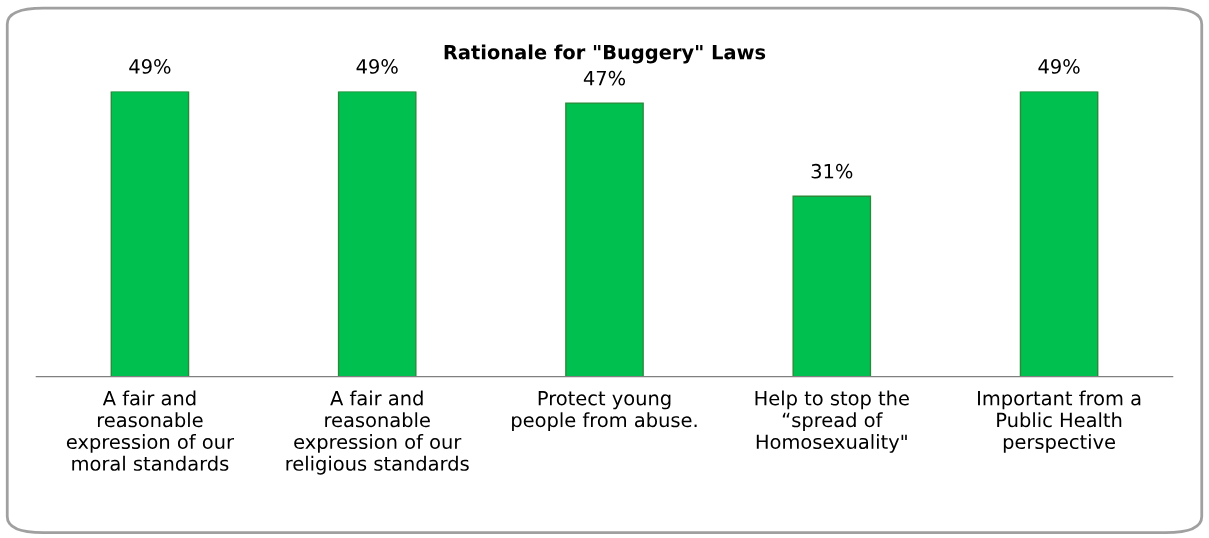 This screenshot has height=538, width=1209. Describe the element at coordinates (832, 421) in the screenshot. I see `x-tick-label: Help to stop the “spread of Homosexuality"` at that location.